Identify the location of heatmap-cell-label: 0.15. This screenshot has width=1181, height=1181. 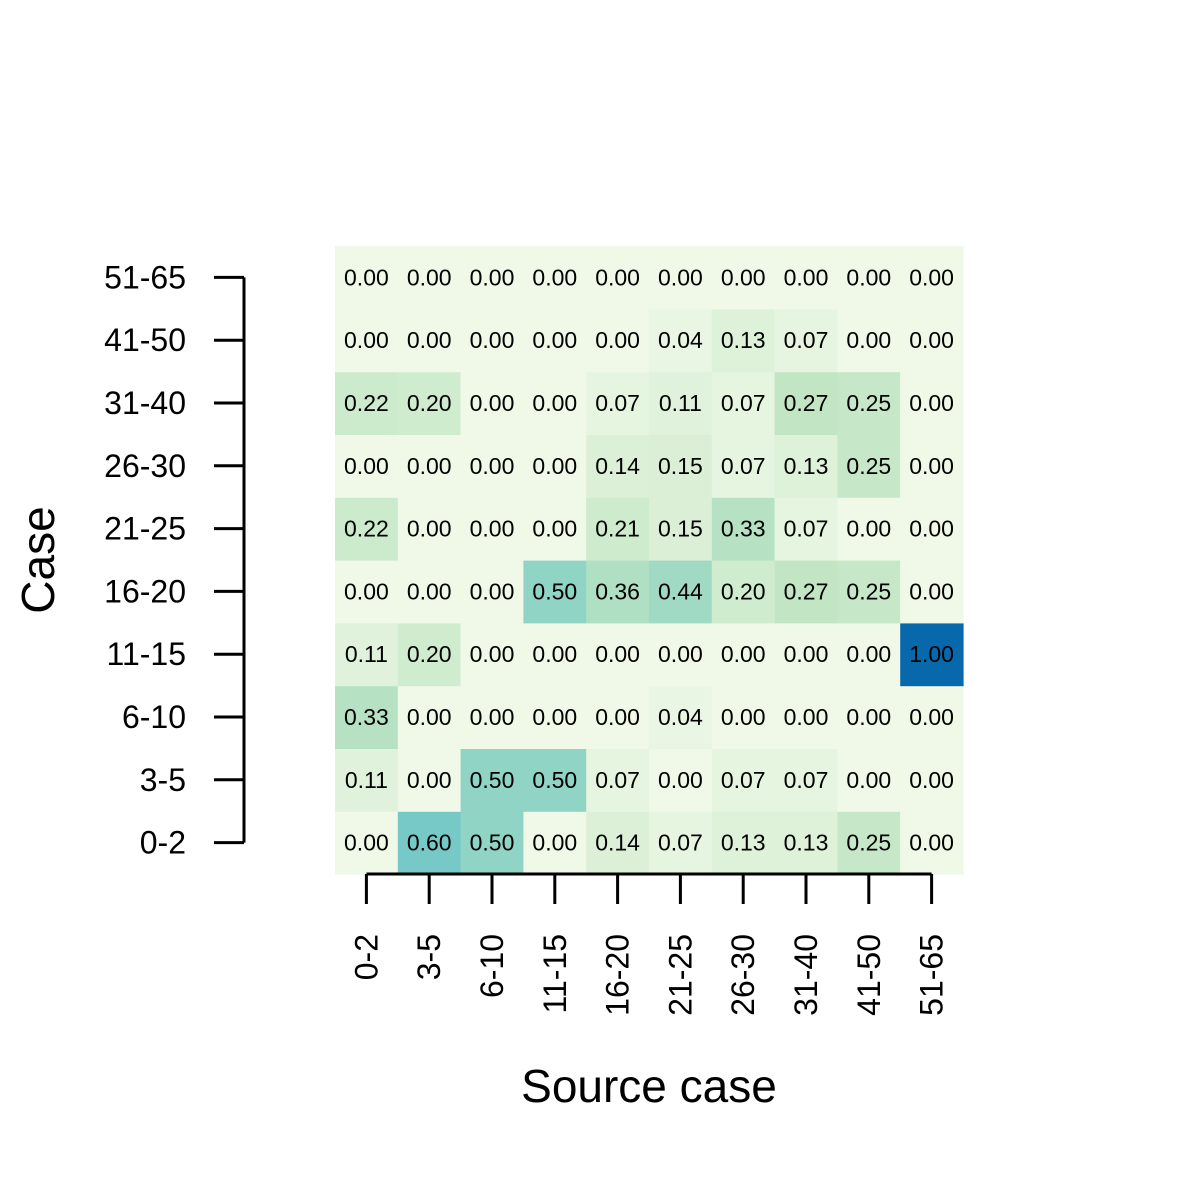
(680, 466).